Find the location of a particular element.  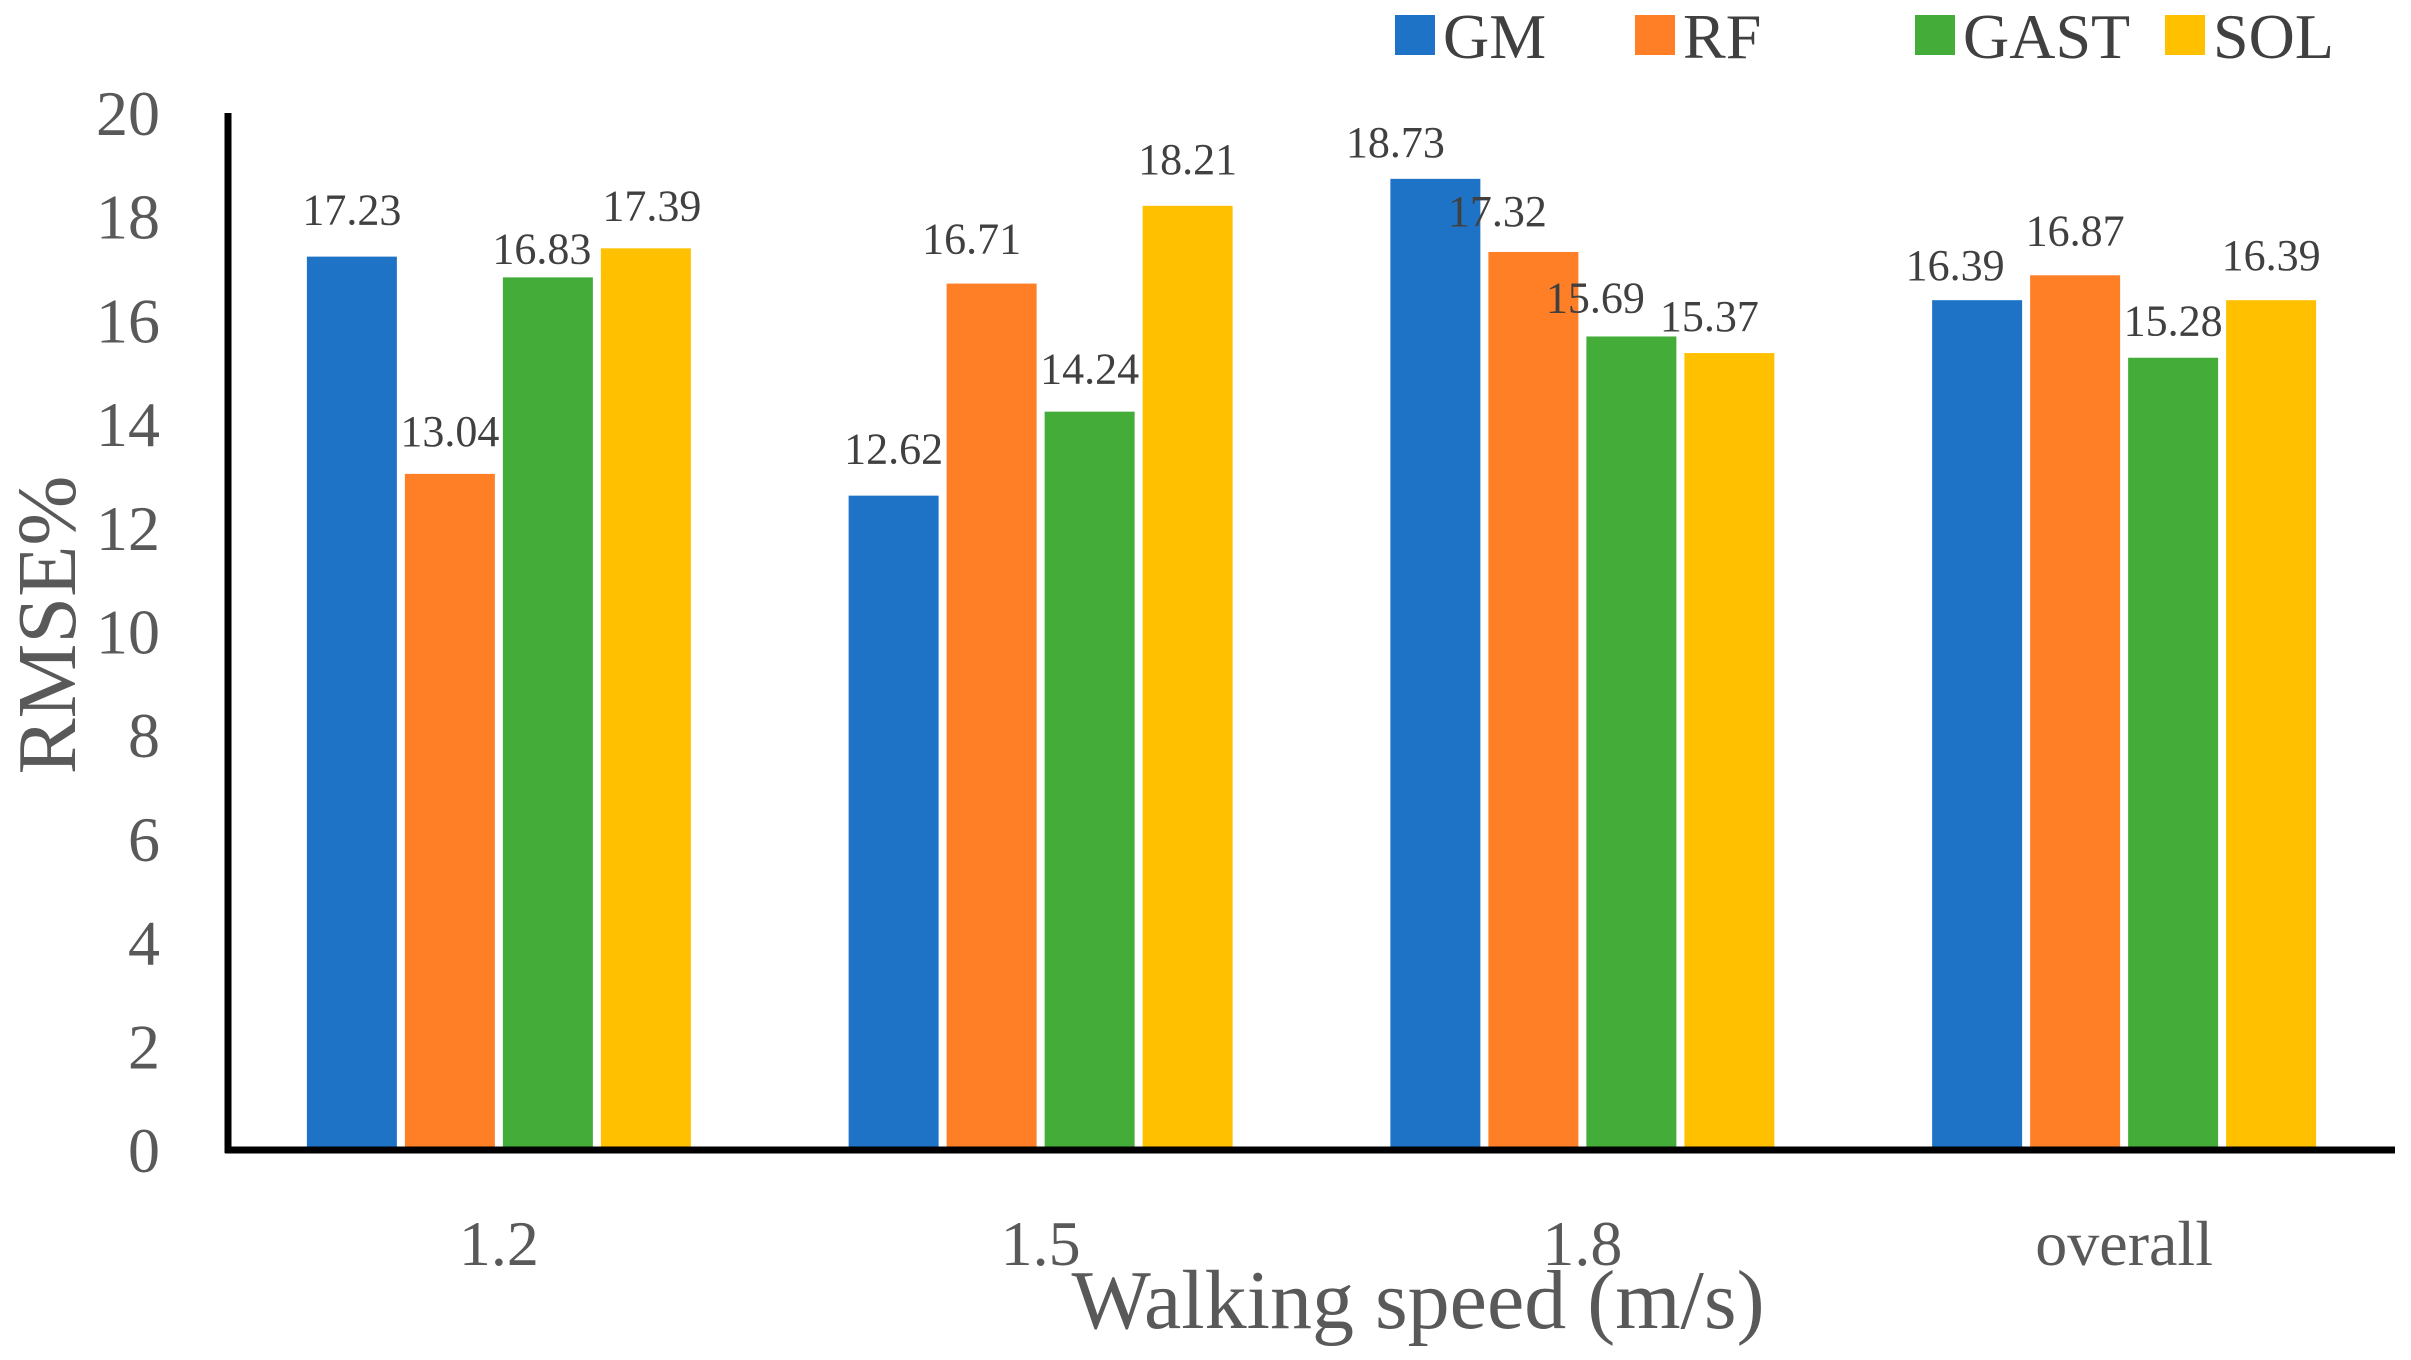

data-label-gm-1-2: 17.23 is located at coordinates (351, 210).